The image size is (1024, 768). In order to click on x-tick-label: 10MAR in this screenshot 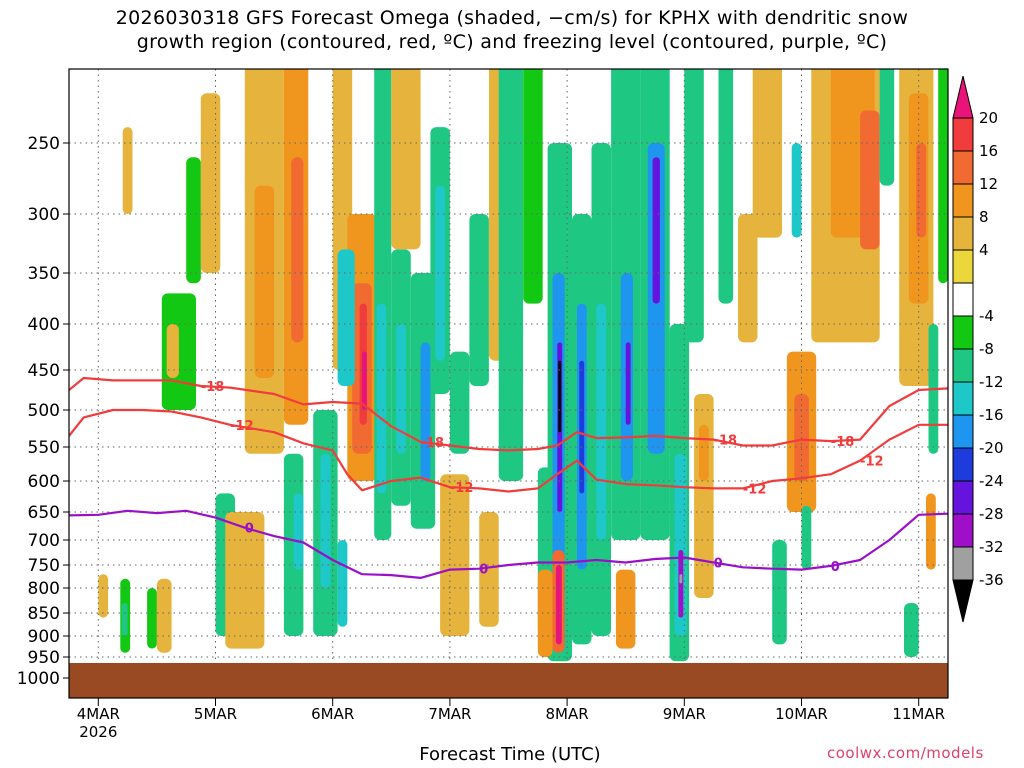, I will do `click(801, 714)`.